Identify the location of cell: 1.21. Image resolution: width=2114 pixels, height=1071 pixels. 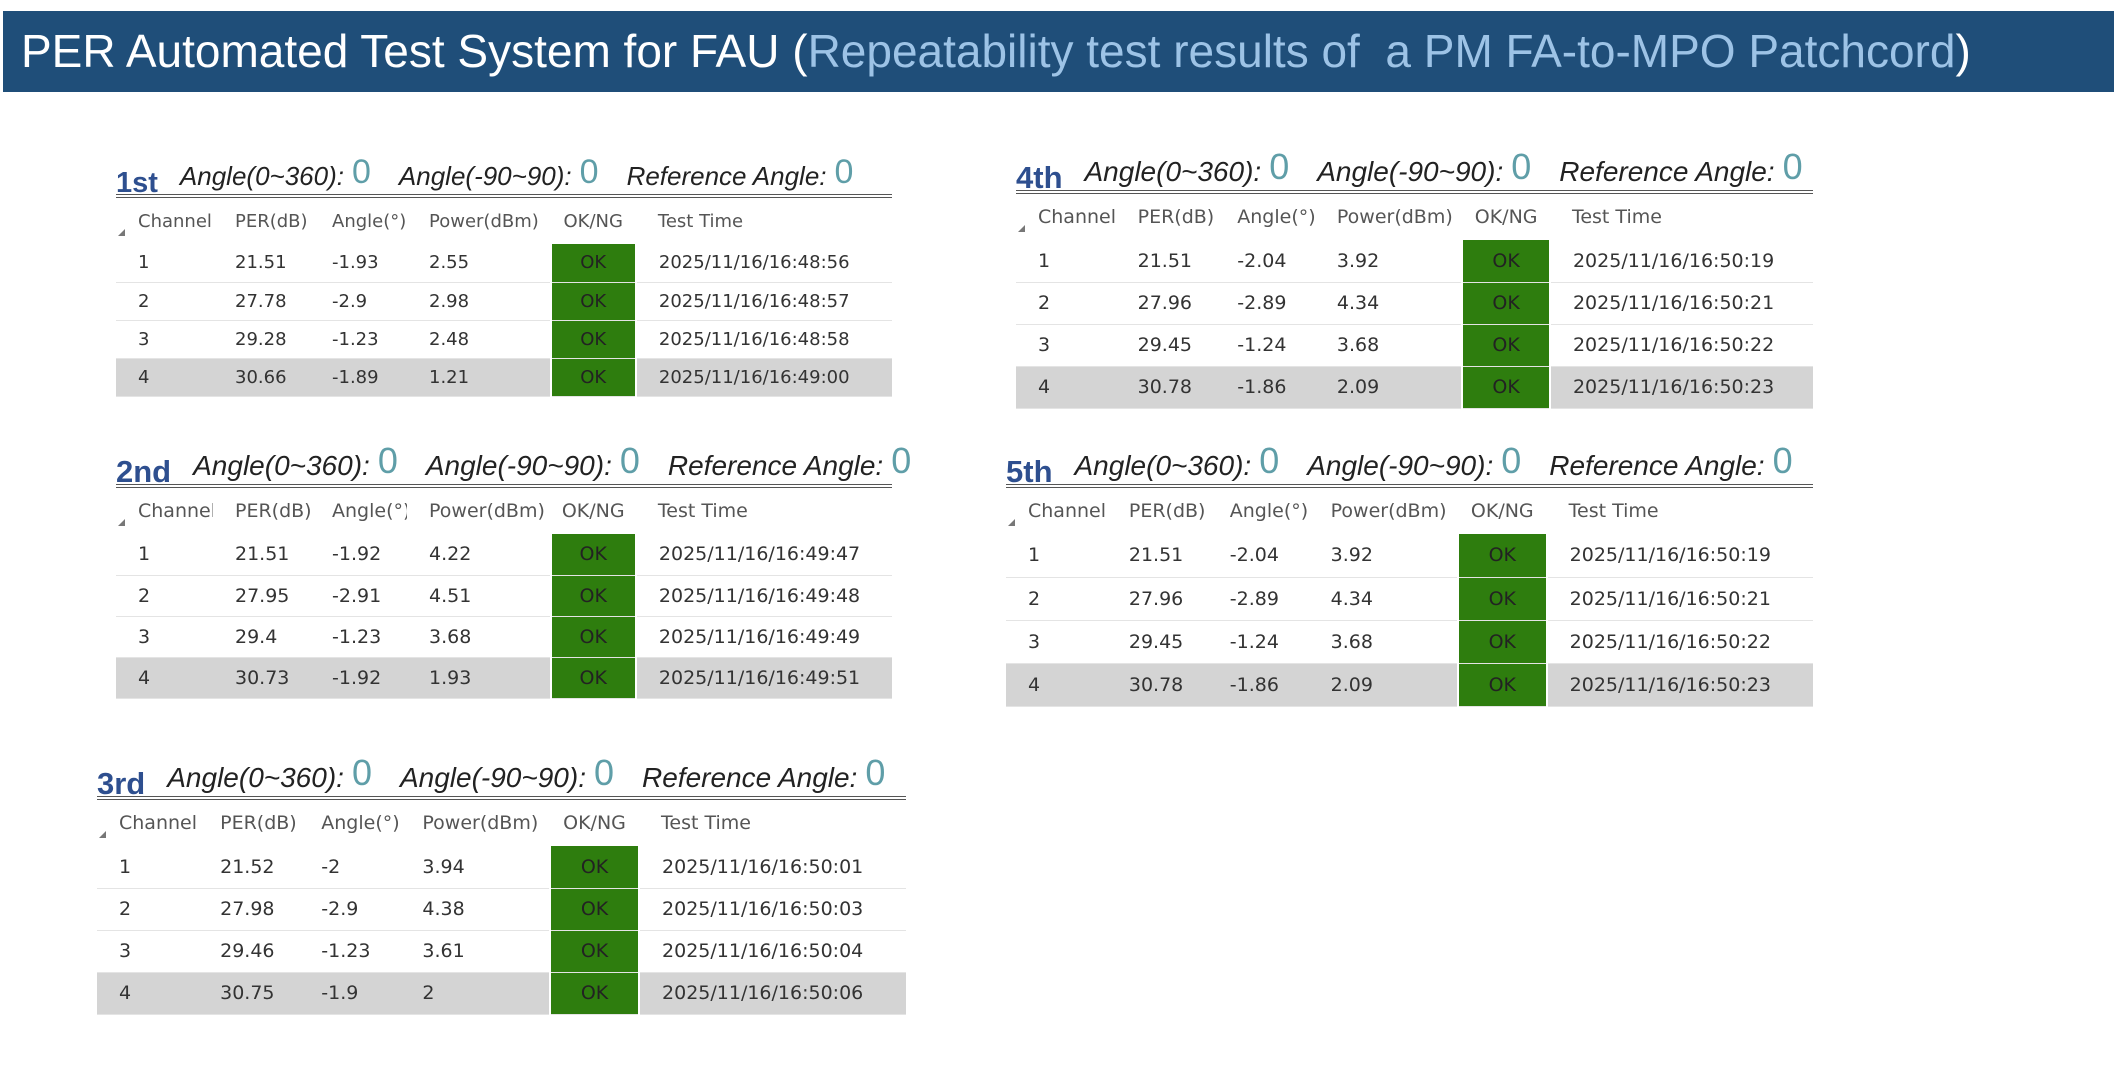
(479, 377).